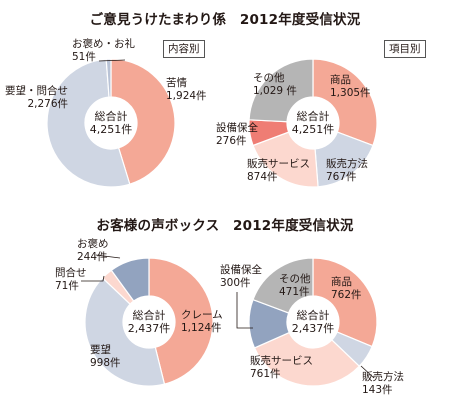 This screenshot has height=405, width=450. What do you see at coordinates (105, 356) in the screenshot?
I see `slice-label: 要望 998件` at bounding box center [105, 356].